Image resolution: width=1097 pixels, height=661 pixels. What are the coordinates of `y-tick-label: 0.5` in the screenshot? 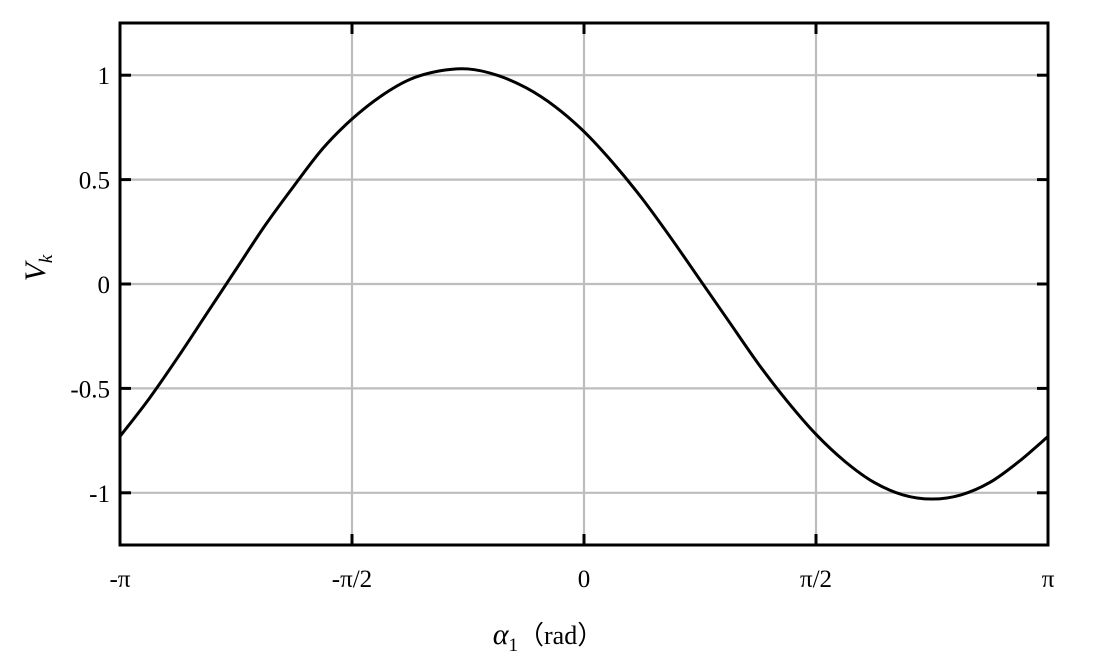 It's located at (94, 181).